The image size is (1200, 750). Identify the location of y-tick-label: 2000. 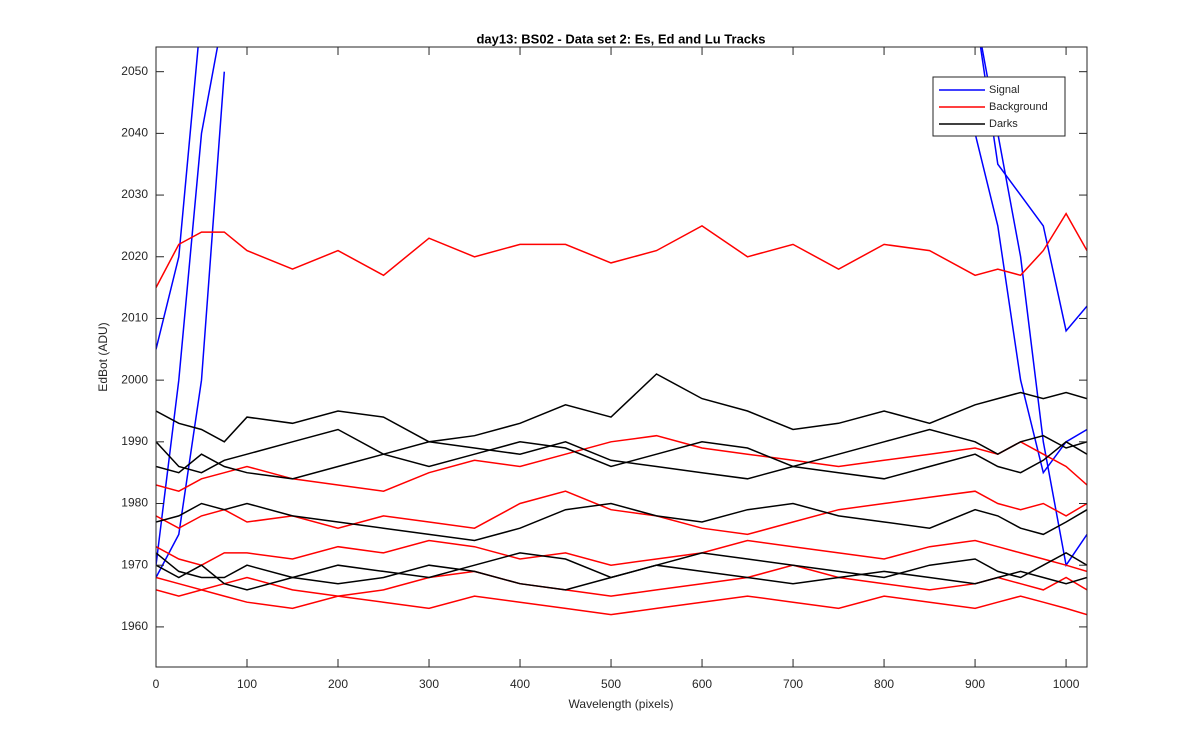
(134, 379).